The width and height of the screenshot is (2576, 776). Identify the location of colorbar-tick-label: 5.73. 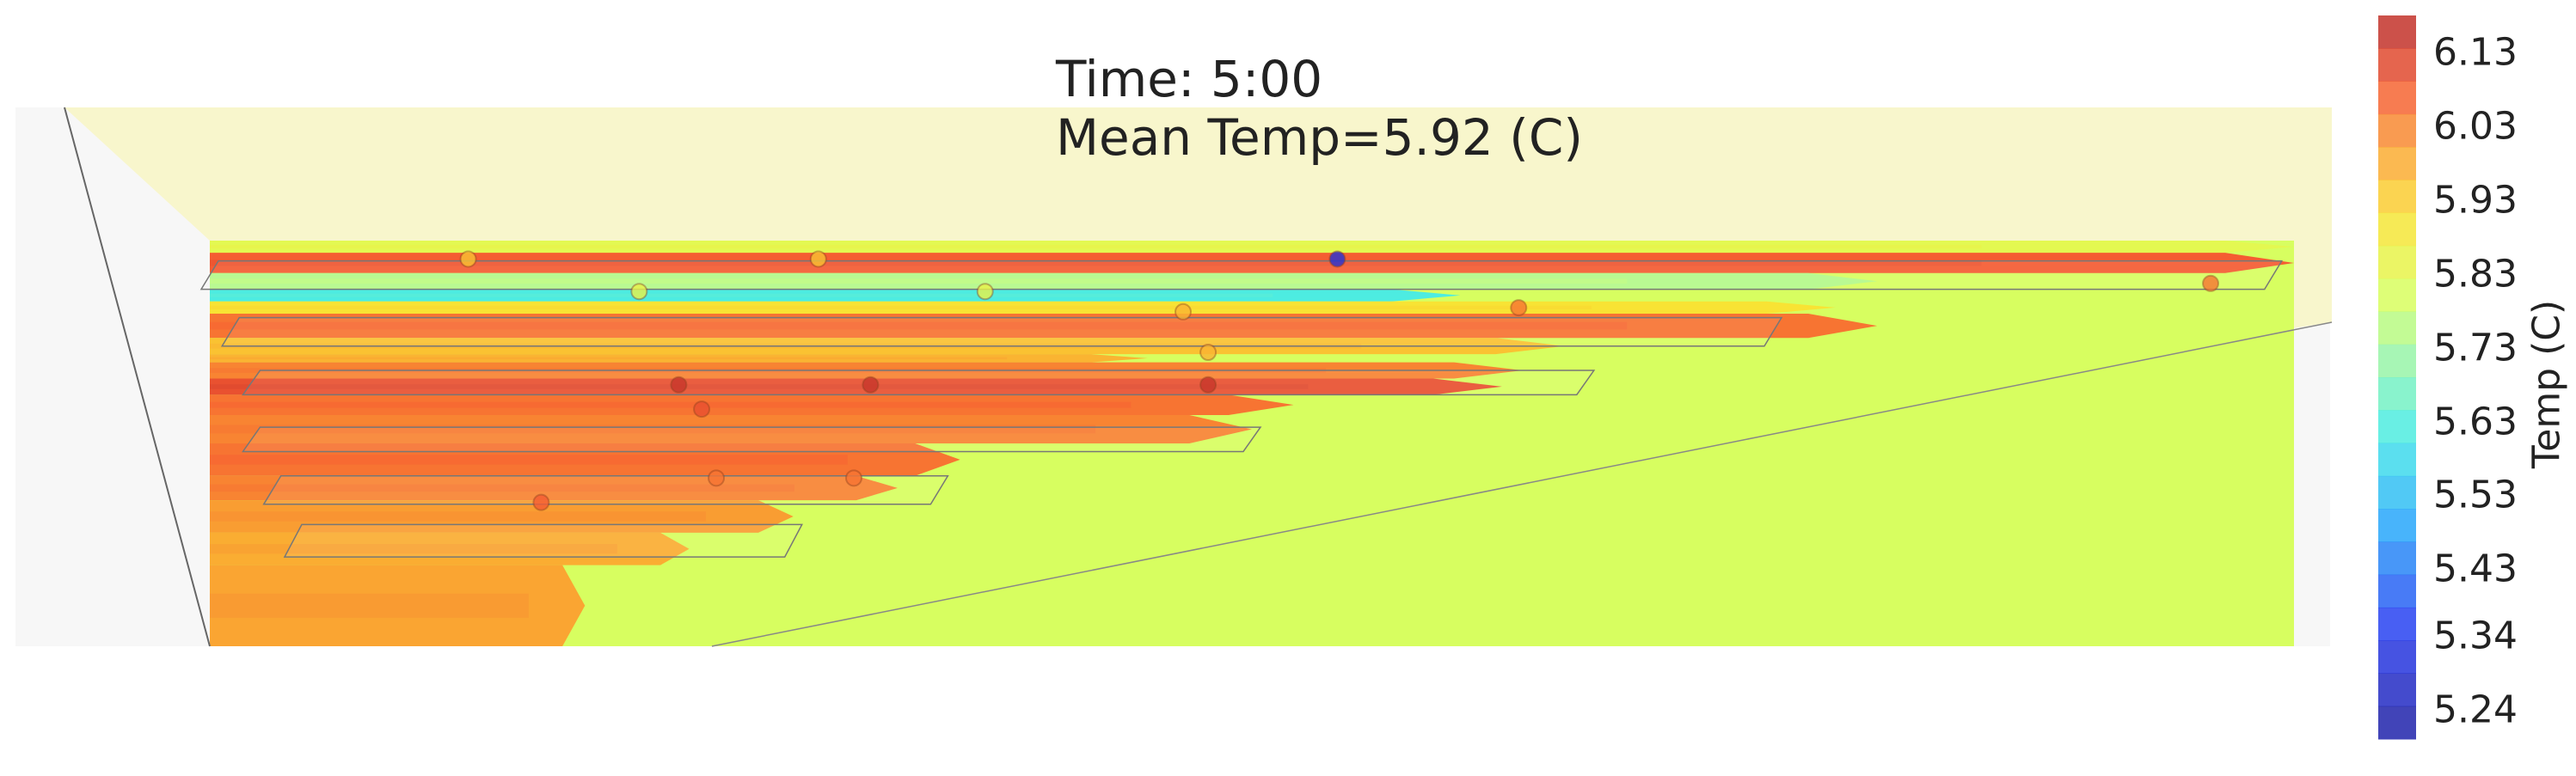
(2476, 348).